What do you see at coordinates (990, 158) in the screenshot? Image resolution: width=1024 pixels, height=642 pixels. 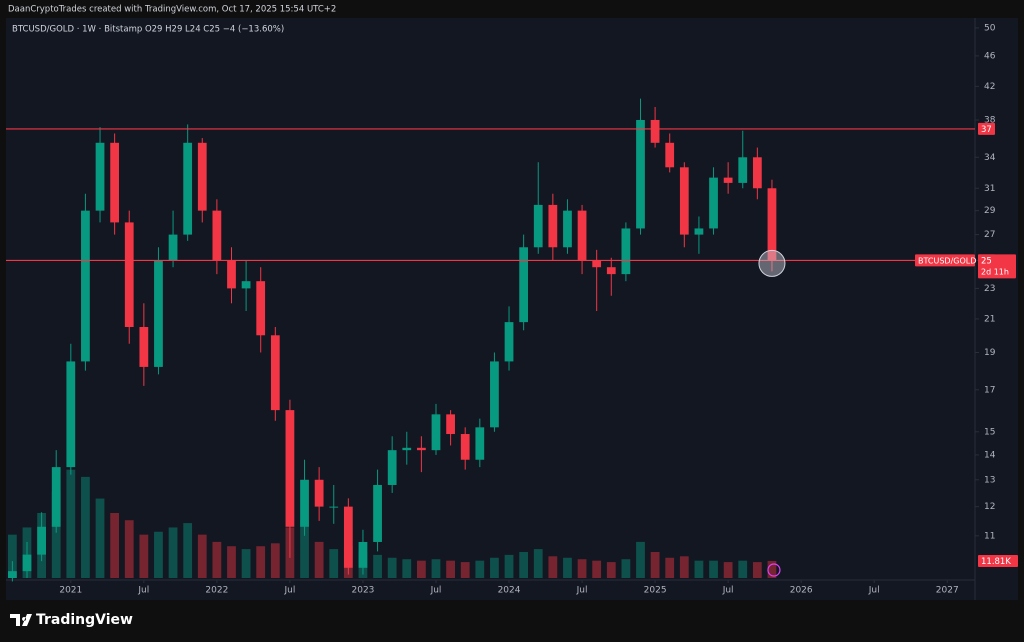 I see `y-tick-label: 34` at bounding box center [990, 158].